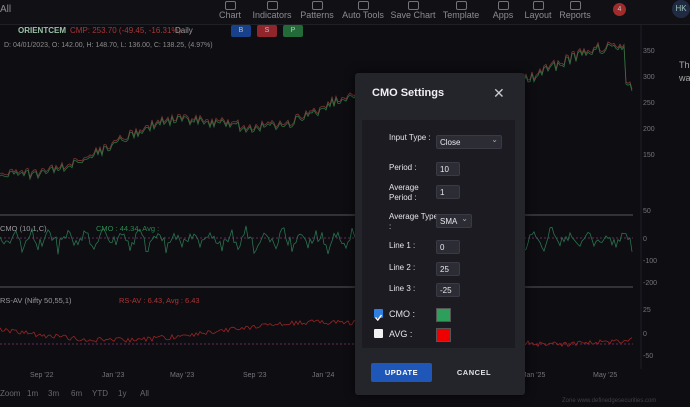 This screenshot has width=690, height=407. What do you see at coordinates (128, 228) in the screenshot?
I see `indicator-value: CMO : 44.34, Avg :` at bounding box center [128, 228].